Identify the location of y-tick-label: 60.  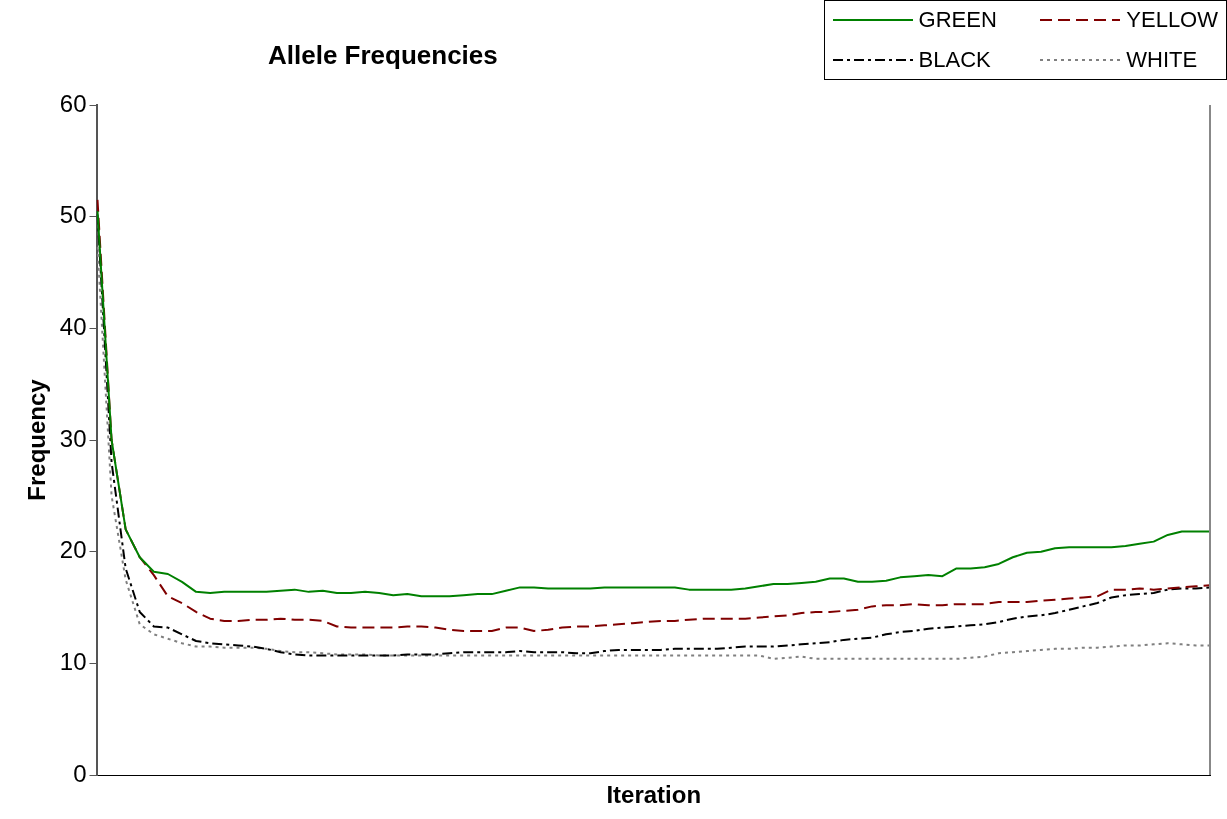
(73, 103).